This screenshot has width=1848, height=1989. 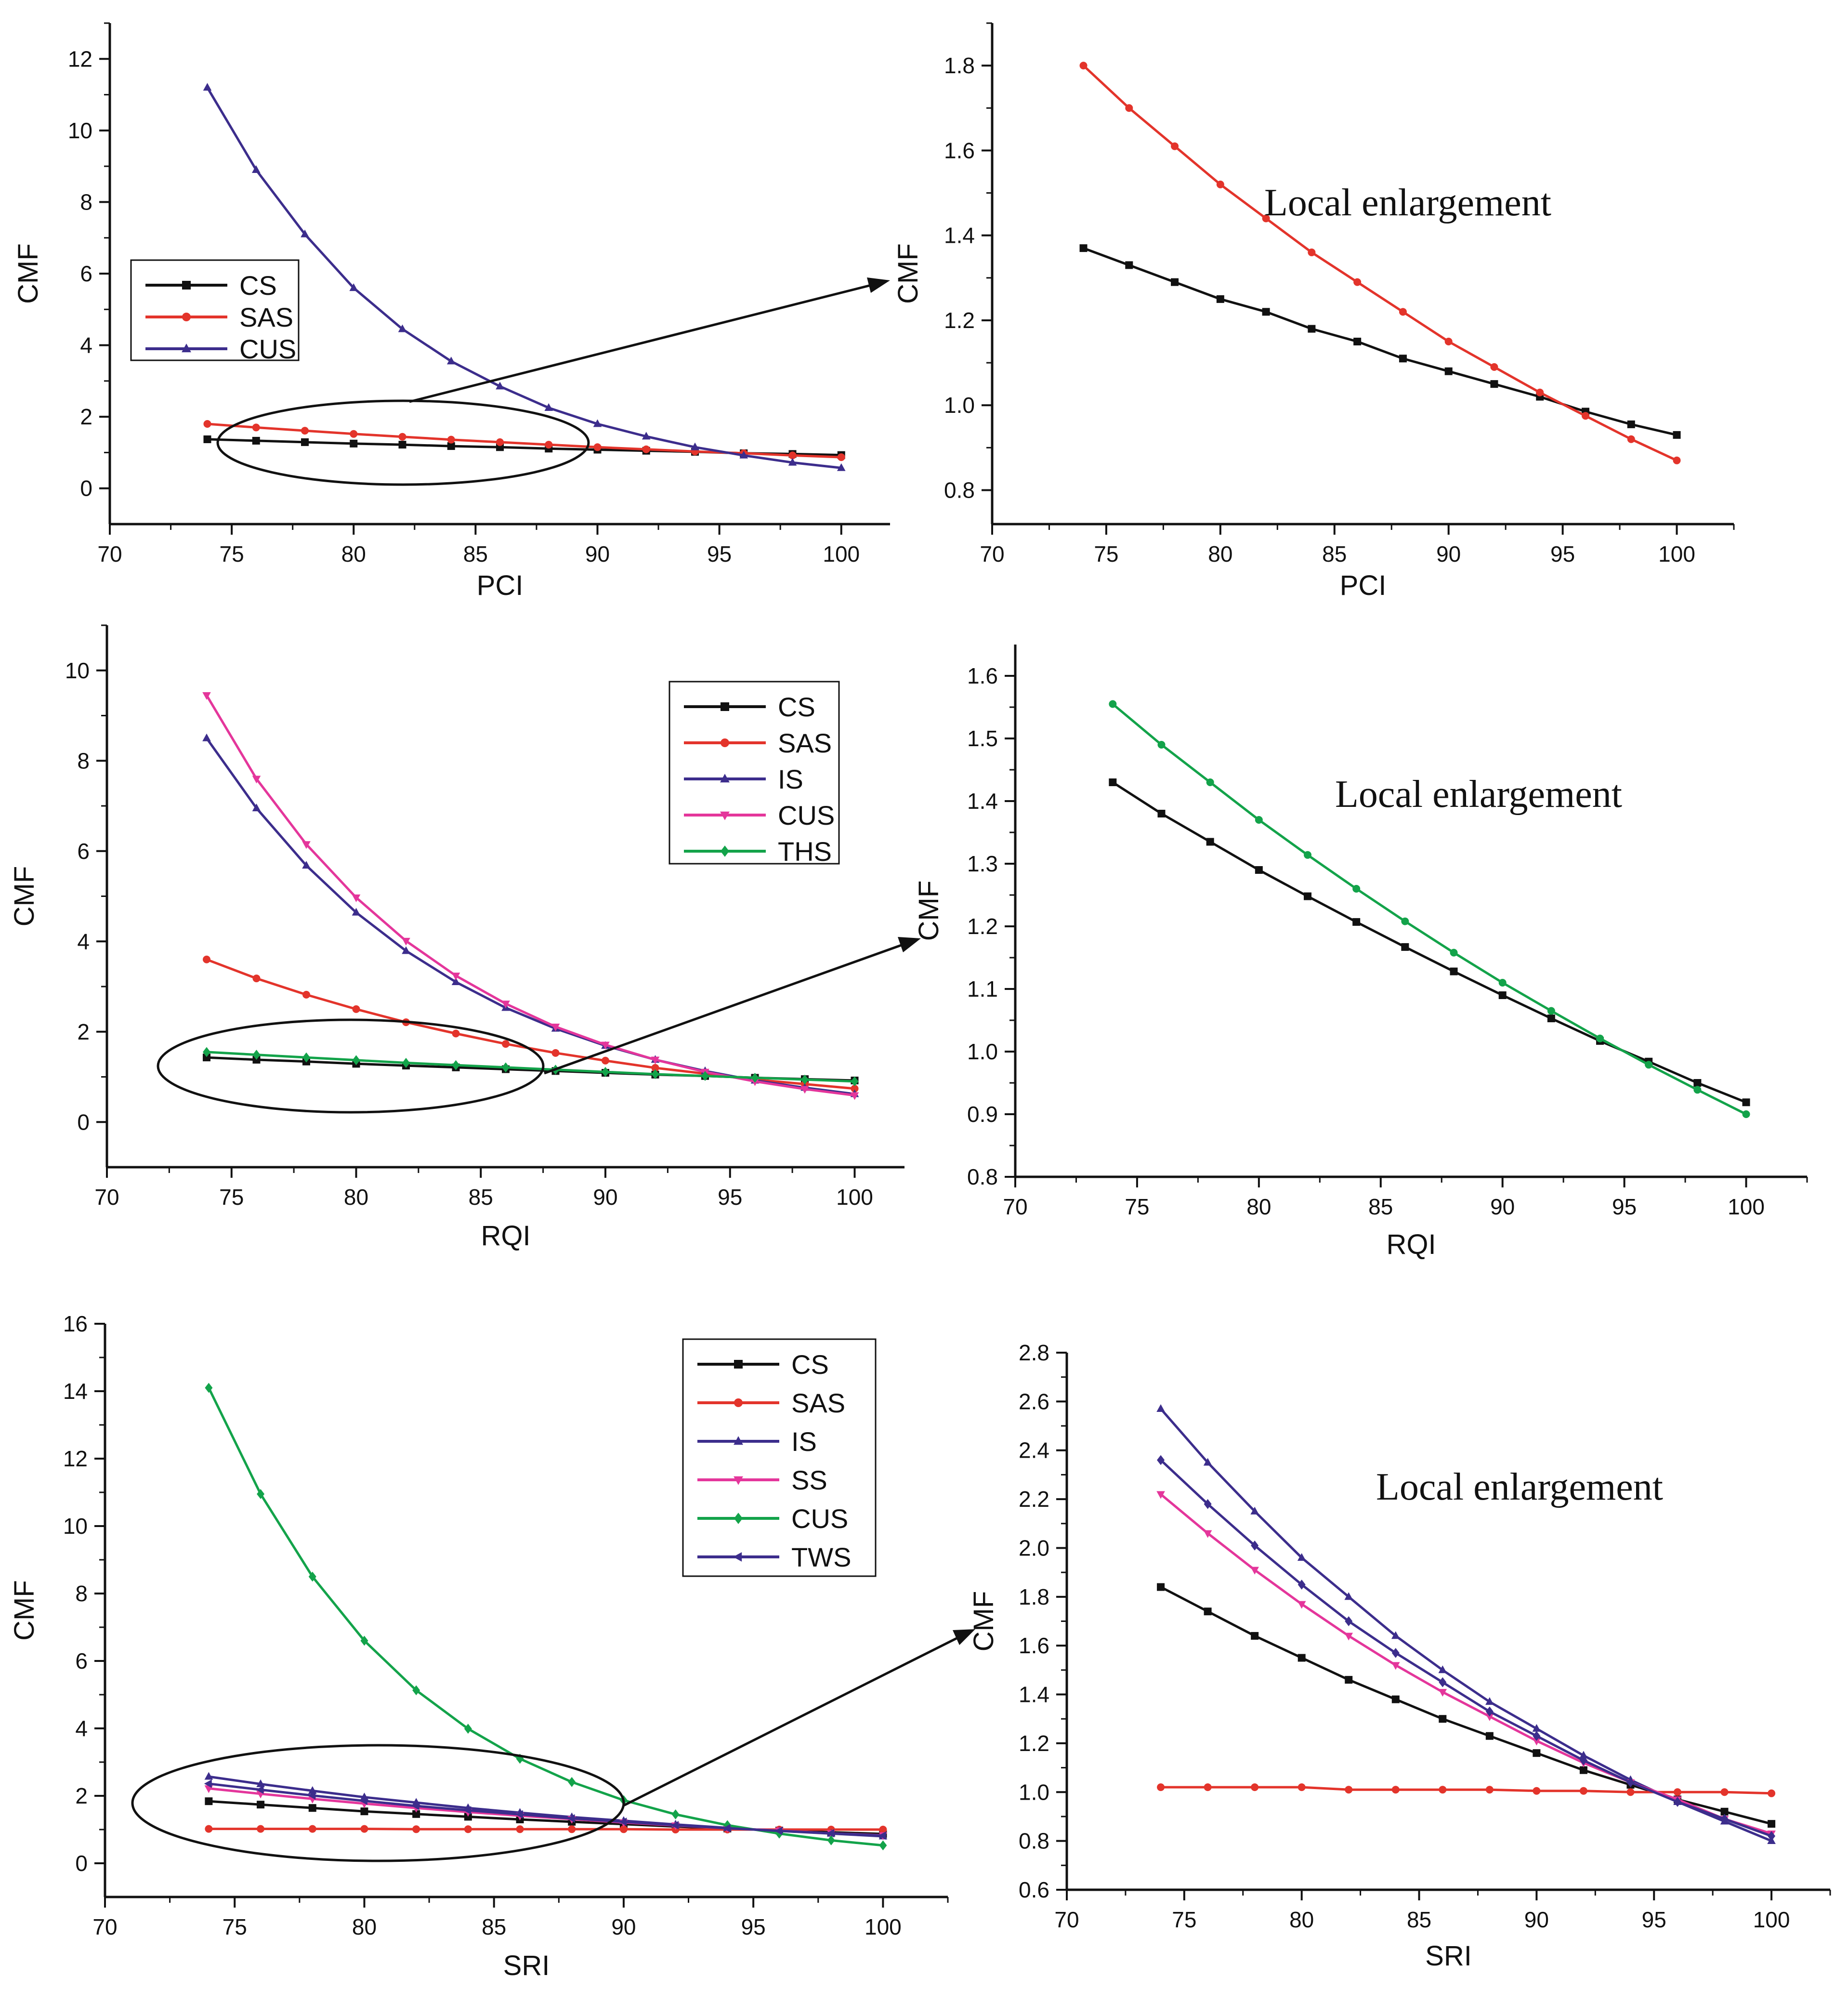 I want to click on y-tick-label: 2, so click(x=86, y=417).